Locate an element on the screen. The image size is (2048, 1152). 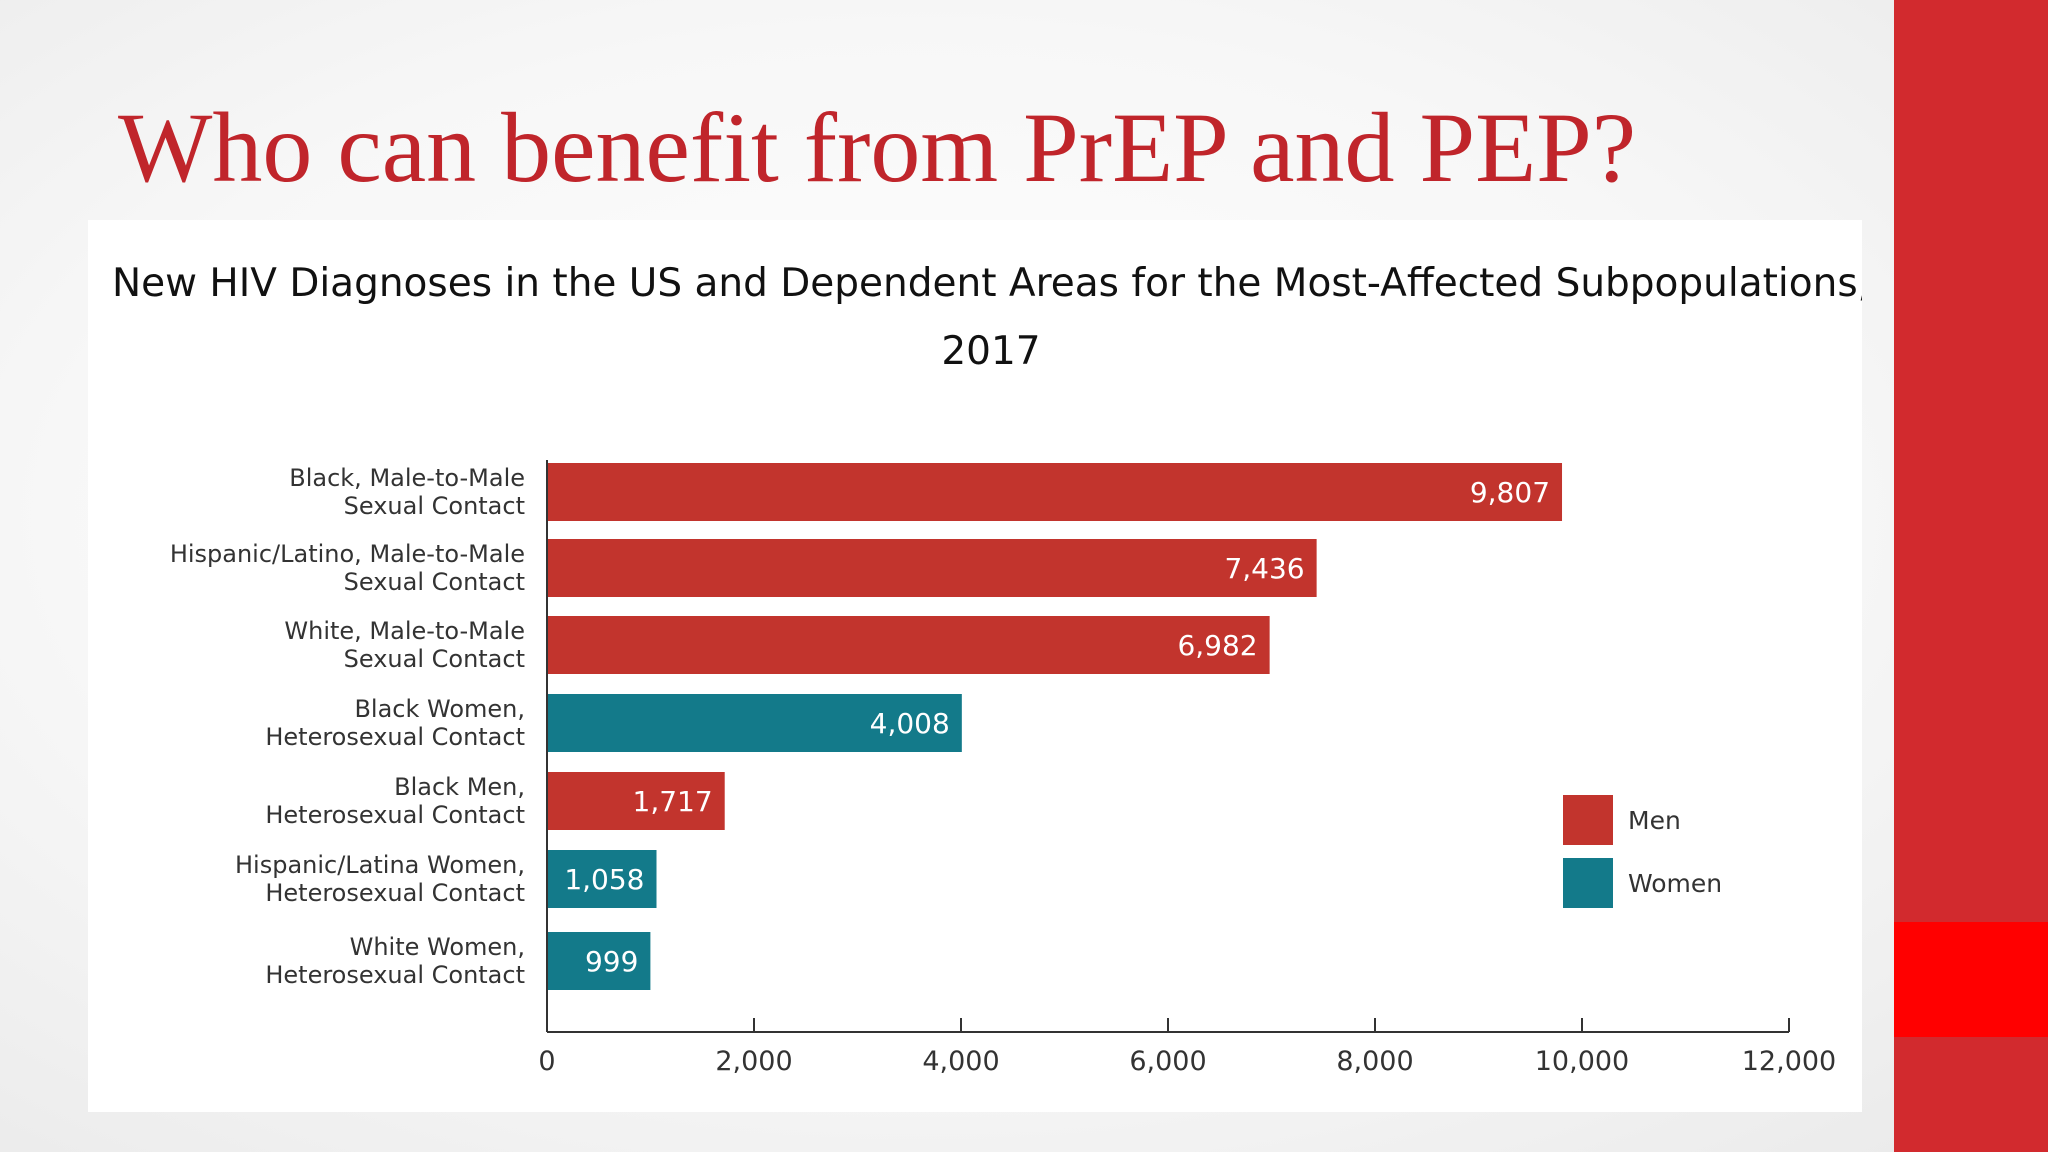
legend: Men Women is located at coordinates (1642, 851).